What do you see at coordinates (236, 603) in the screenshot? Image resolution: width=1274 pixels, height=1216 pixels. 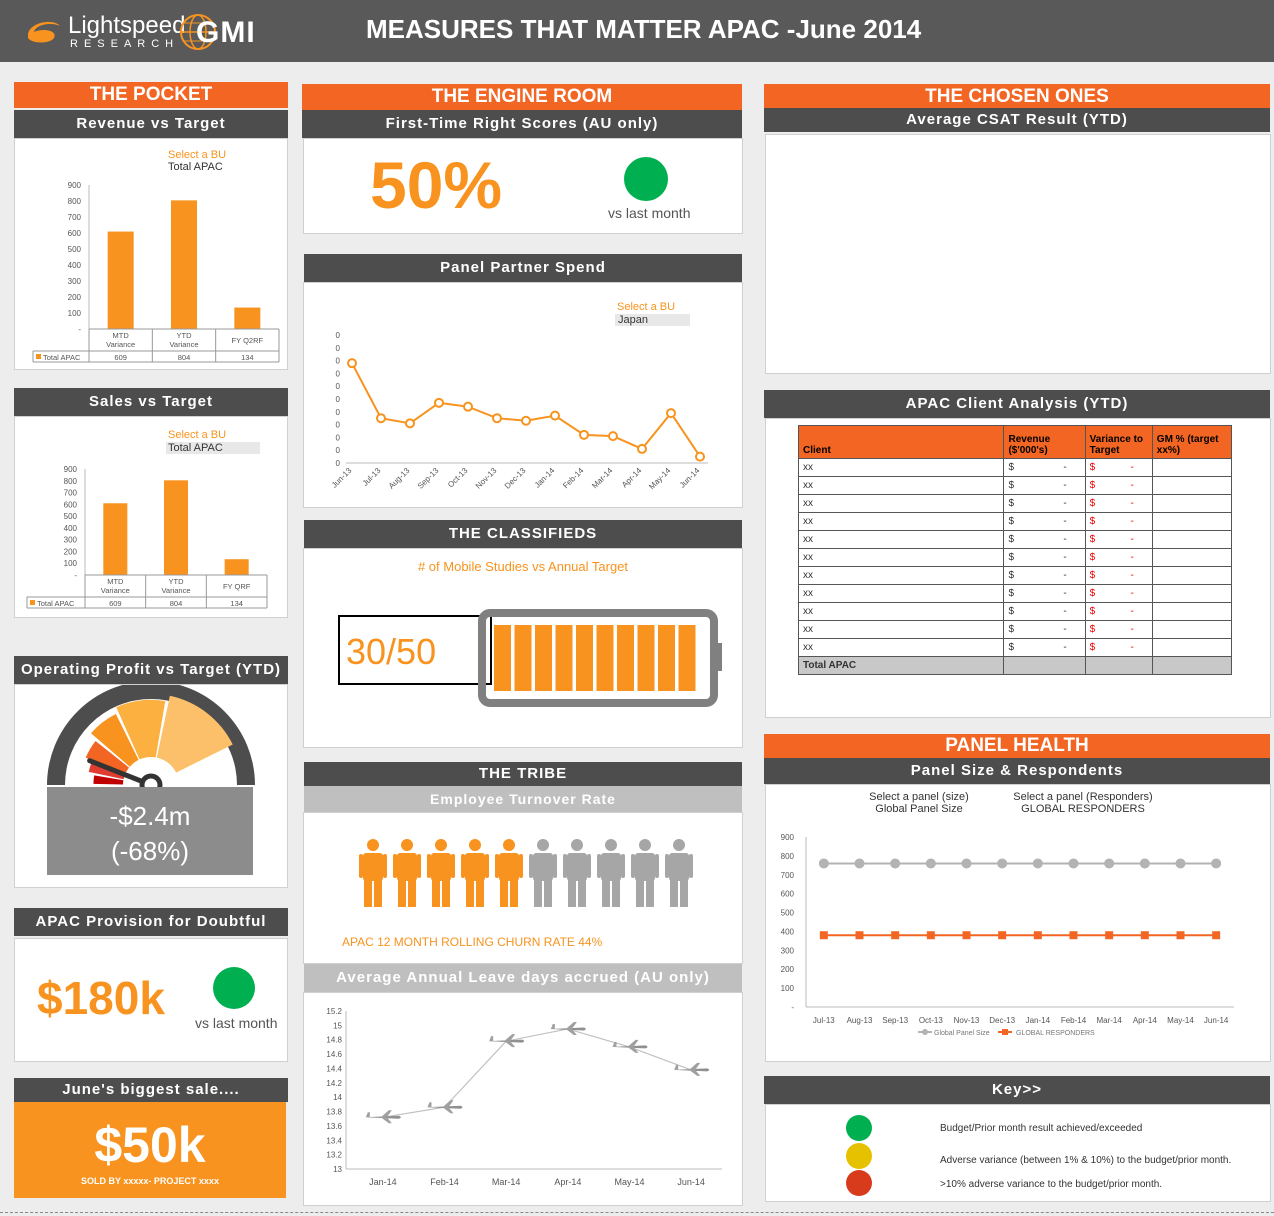 I see `data-label: 134` at bounding box center [236, 603].